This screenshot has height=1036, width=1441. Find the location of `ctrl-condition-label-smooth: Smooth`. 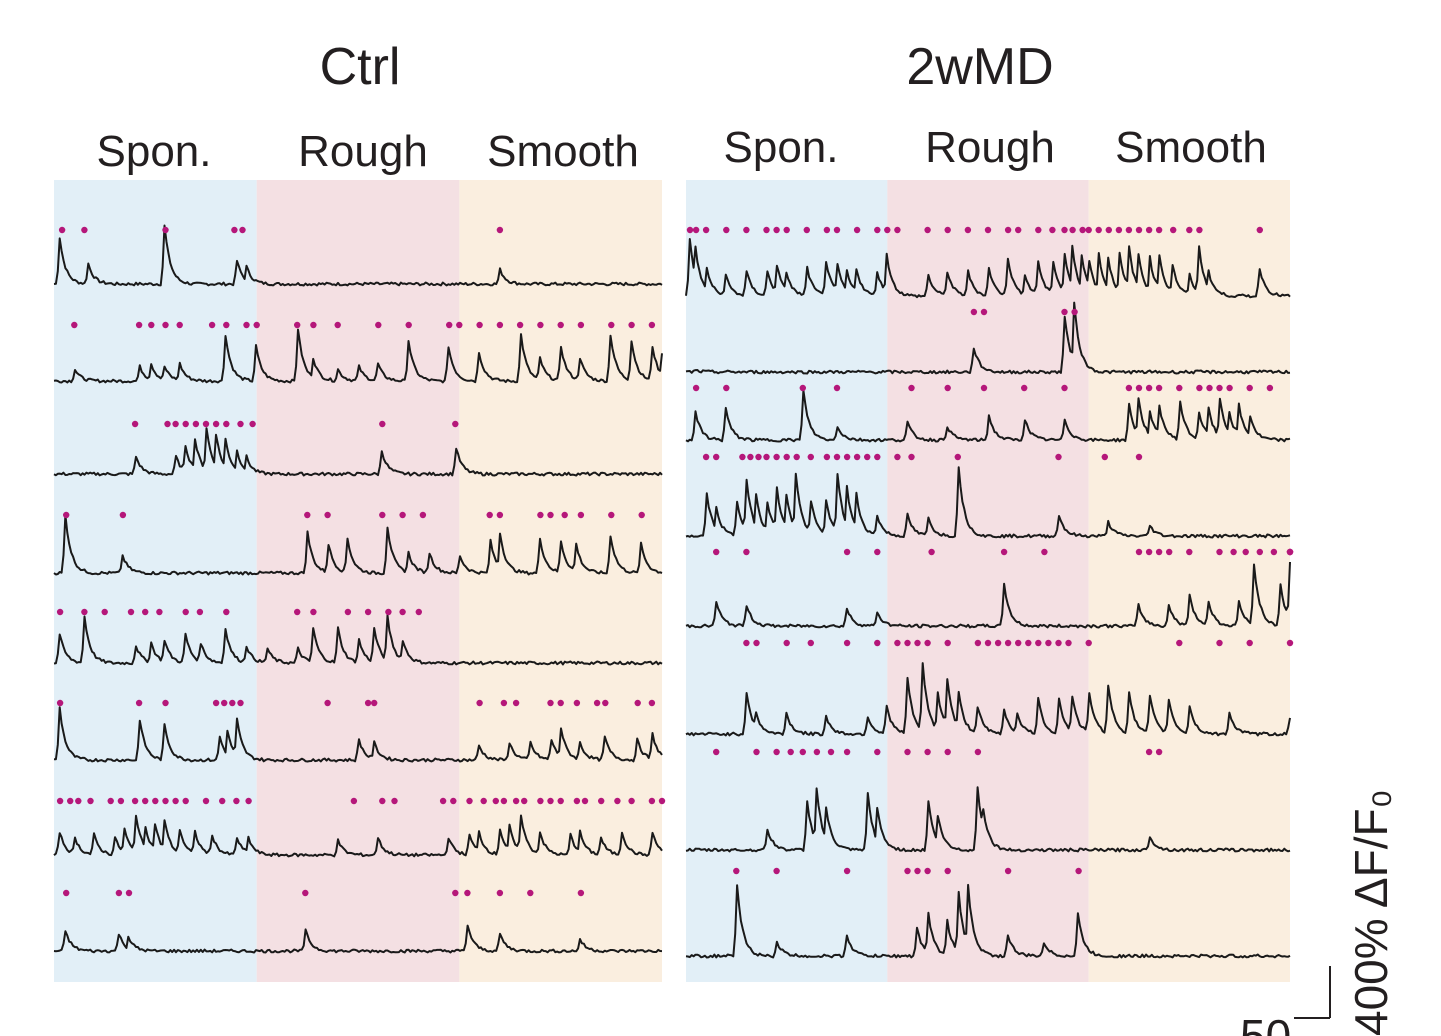

ctrl-condition-label-smooth: Smooth is located at coordinates (563, 151).